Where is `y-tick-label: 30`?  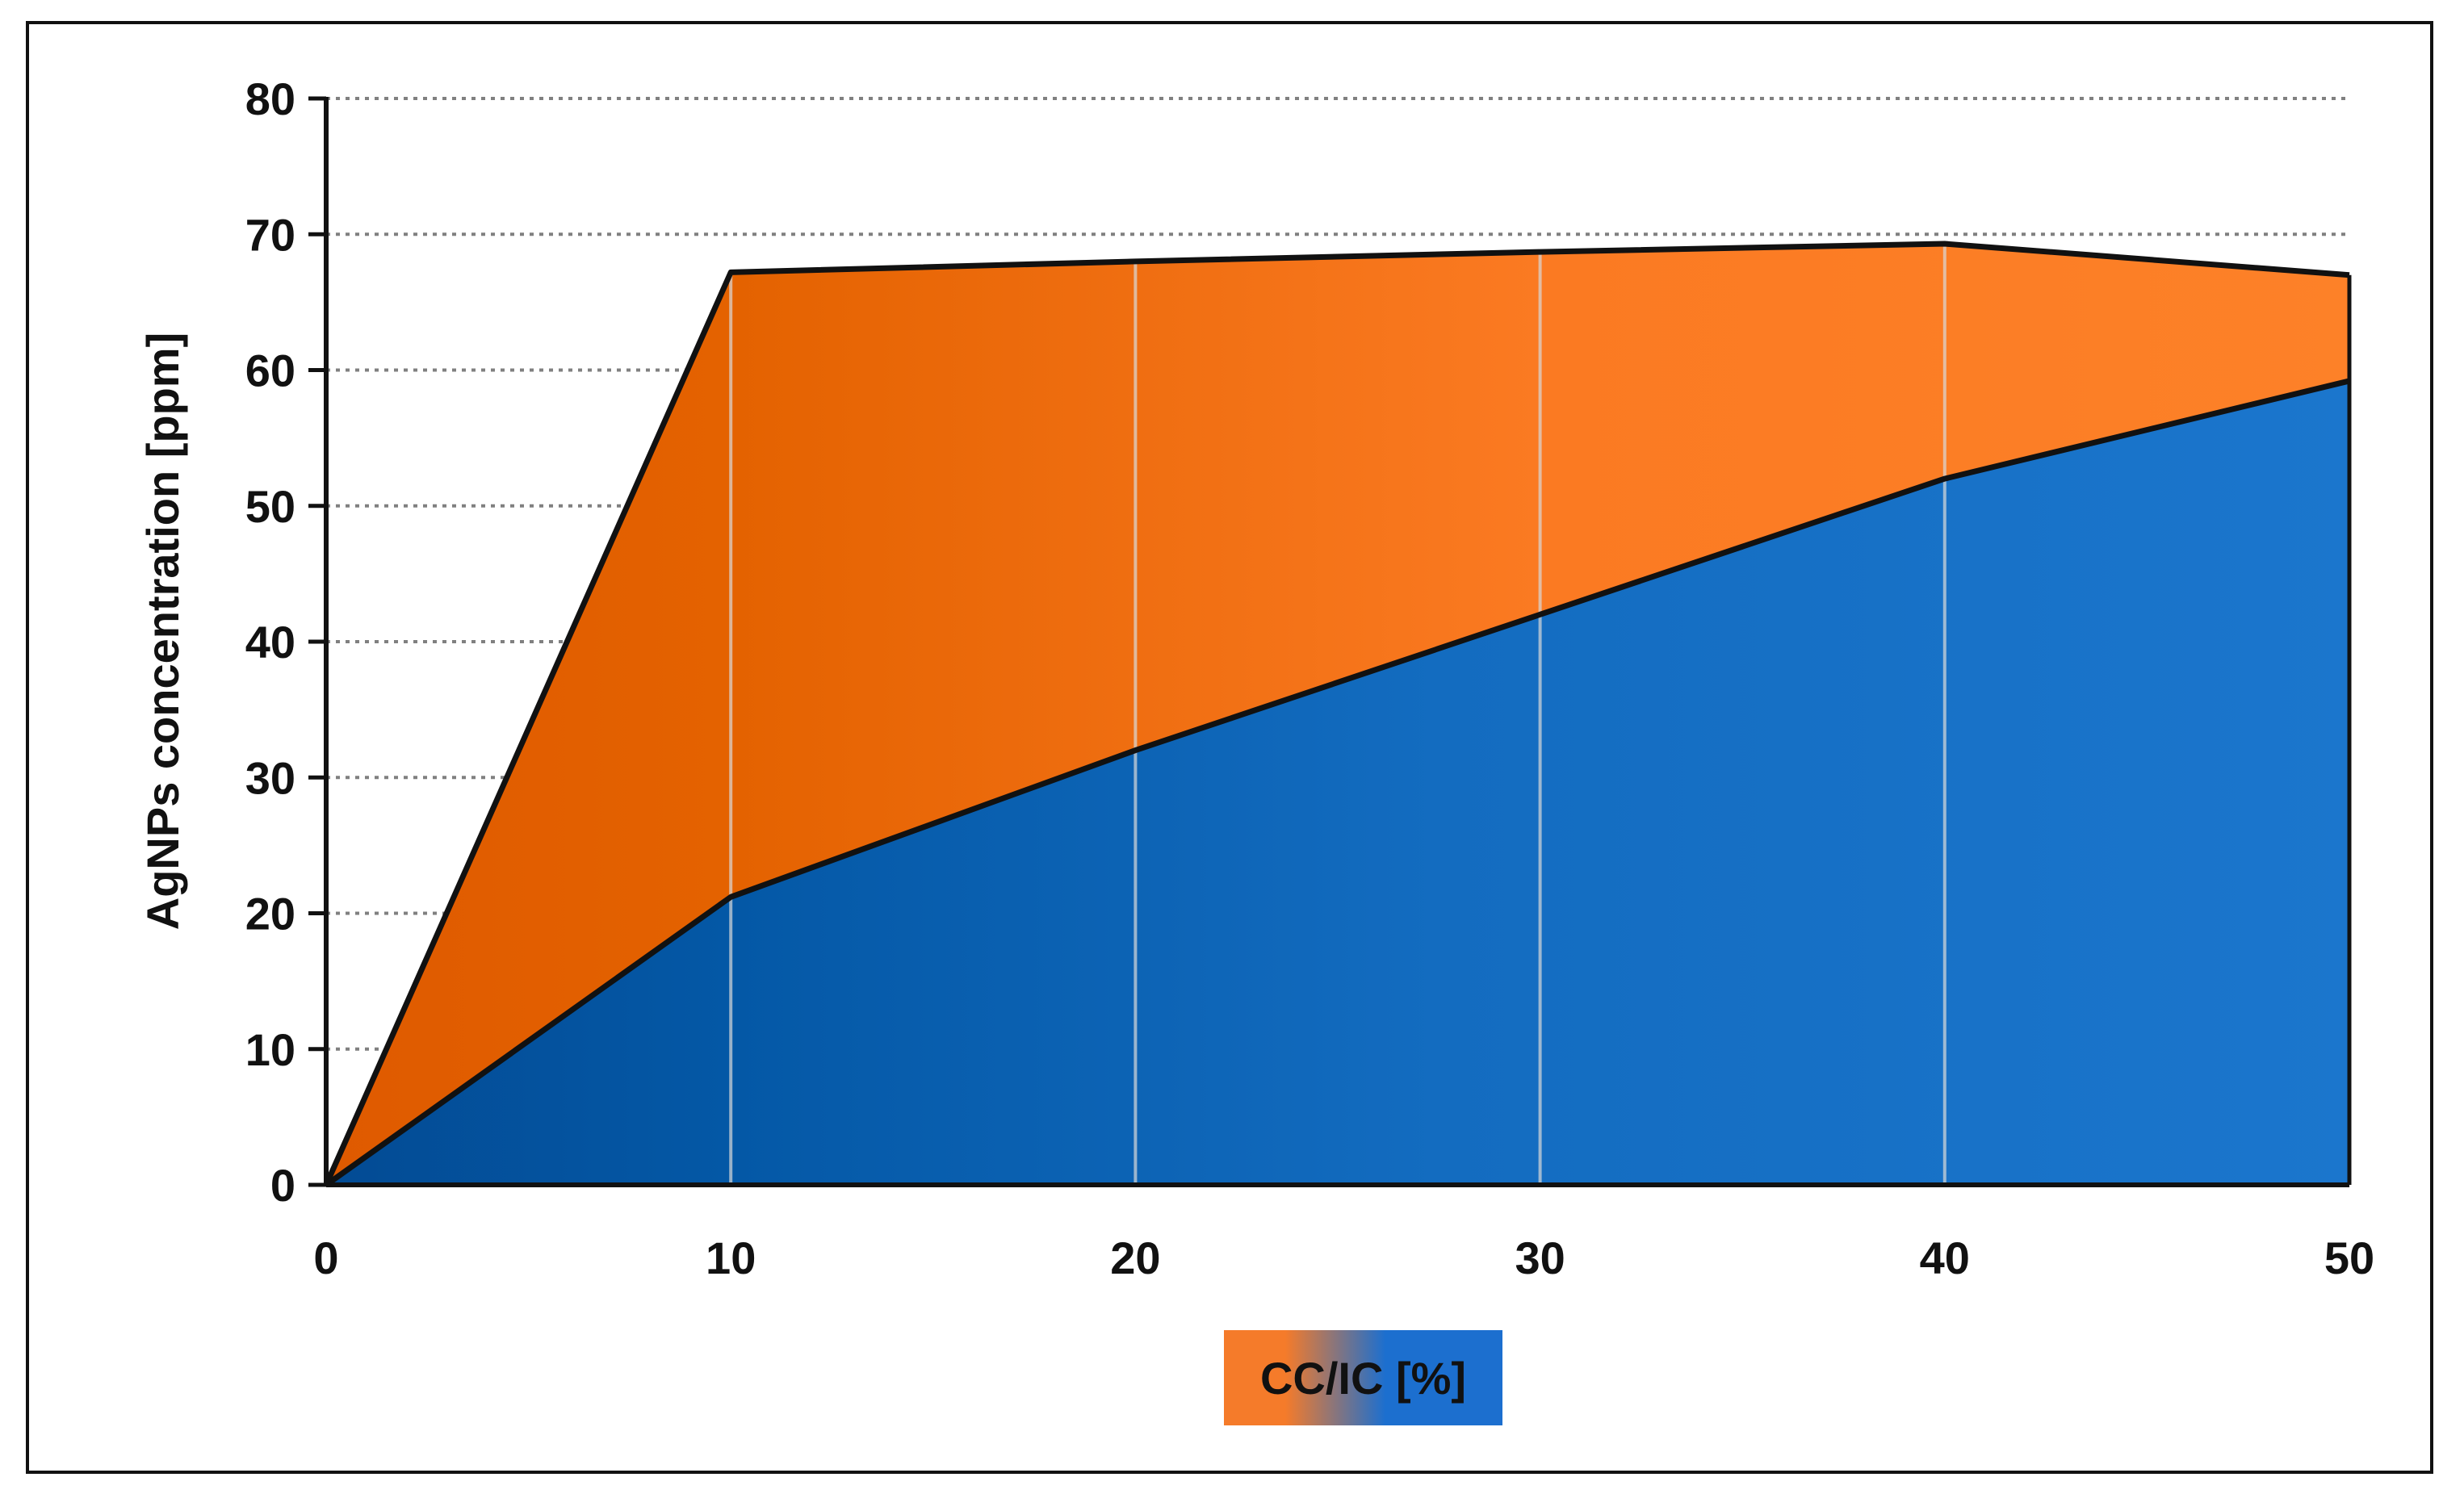 y-tick-label: 30 is located at coordinates (270, 777).